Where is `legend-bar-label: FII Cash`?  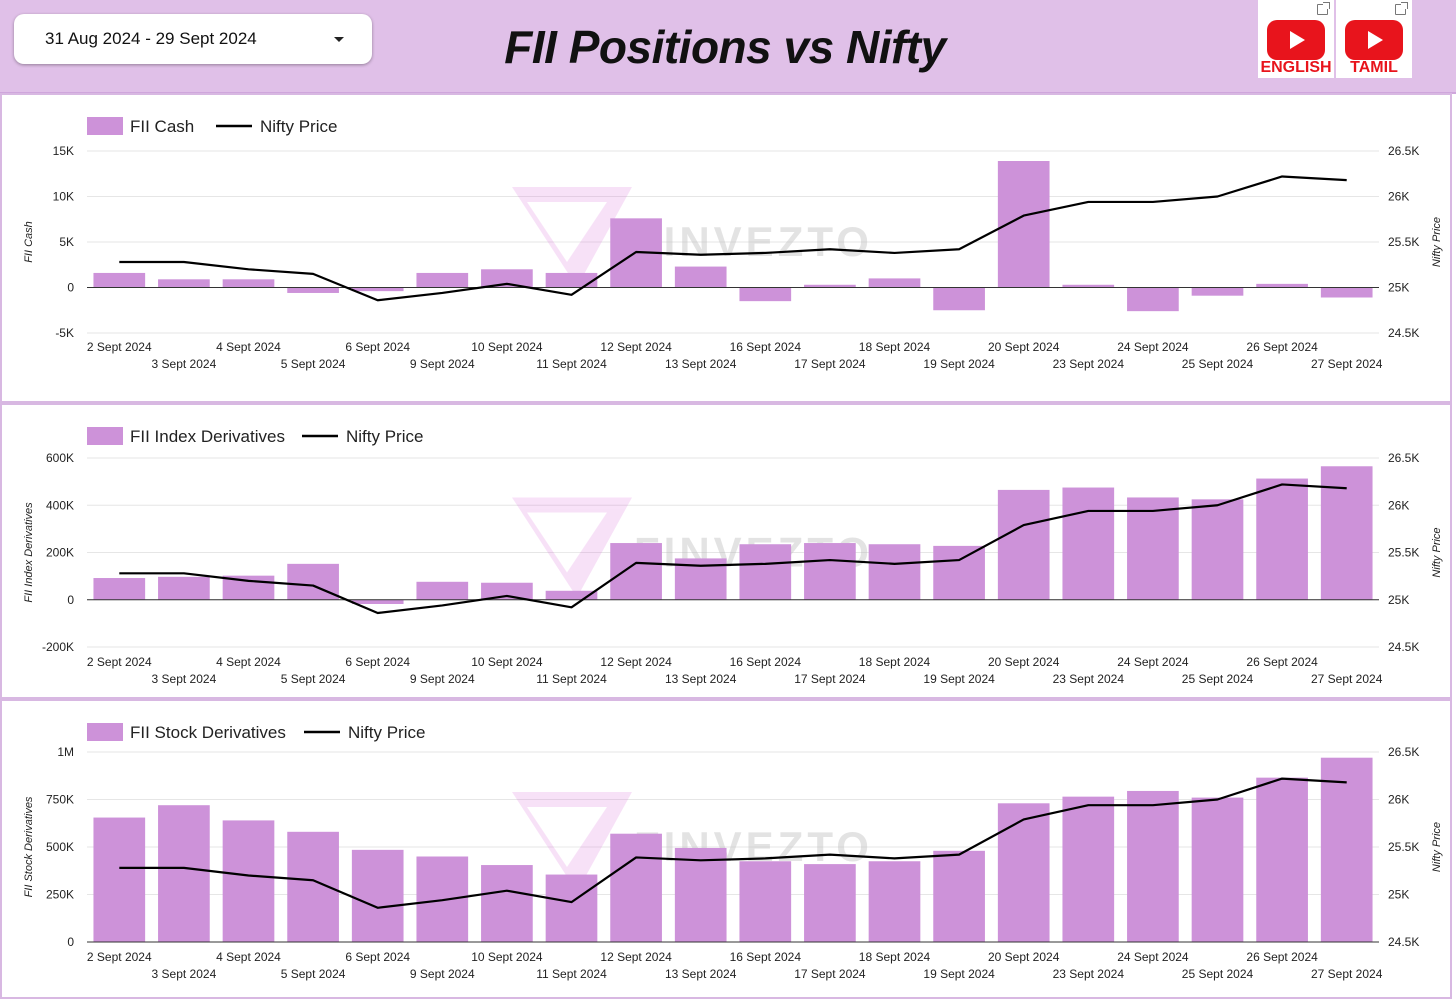
legend-bar-label: FII Cash is located at coordinates (162, 126).